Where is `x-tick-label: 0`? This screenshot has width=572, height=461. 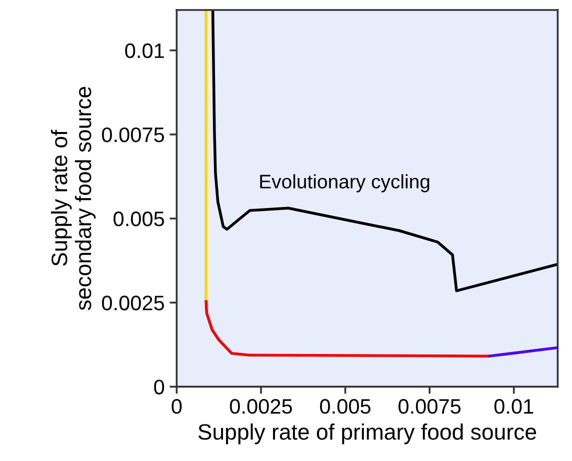
x-tick-label: 0 is located at coordinates (177, 406).